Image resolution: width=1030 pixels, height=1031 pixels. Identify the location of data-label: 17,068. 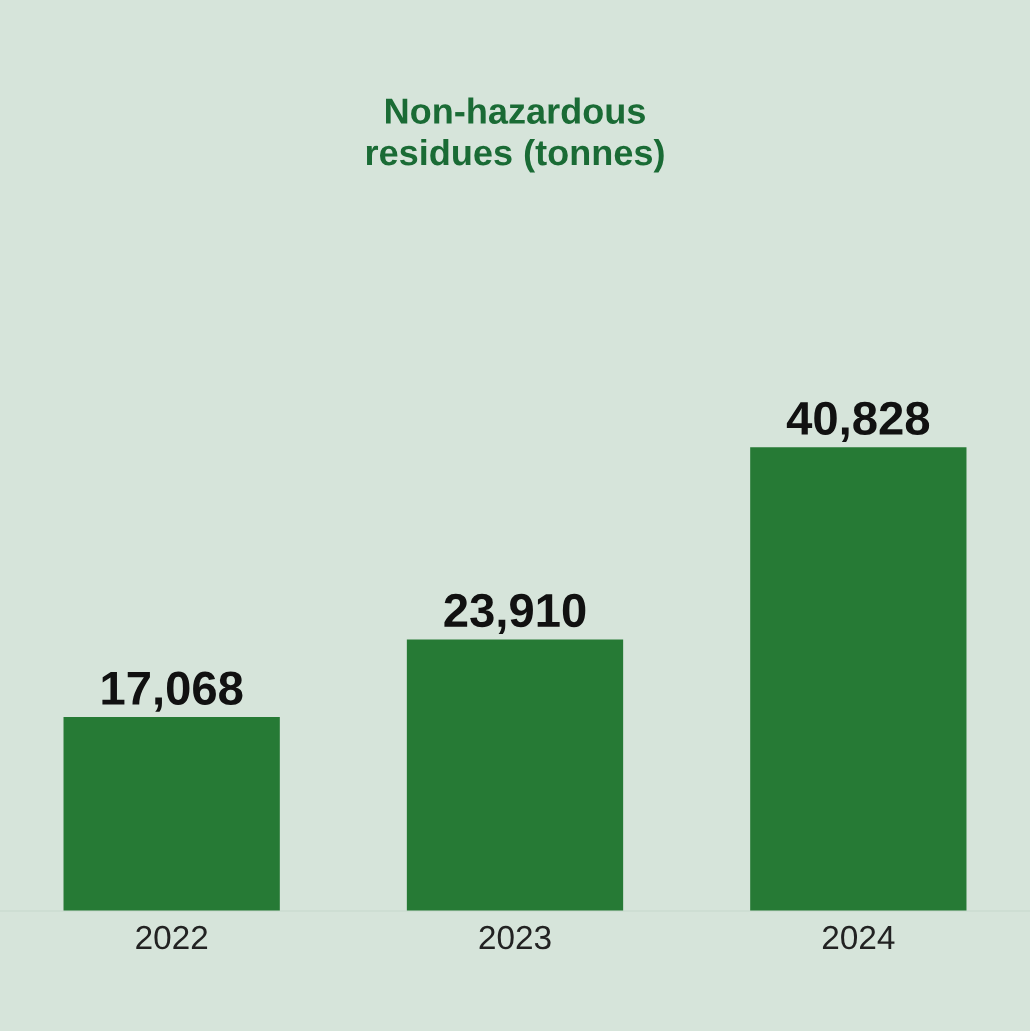
(172, 691).